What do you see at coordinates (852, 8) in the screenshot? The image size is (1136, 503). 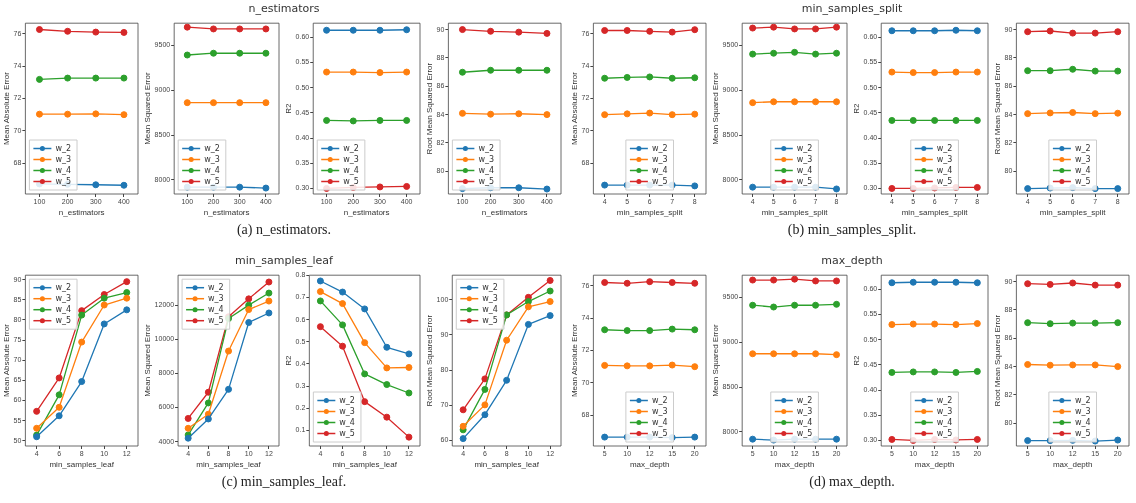 I see `text: min_samples_split` at bounding box center [852, 8].